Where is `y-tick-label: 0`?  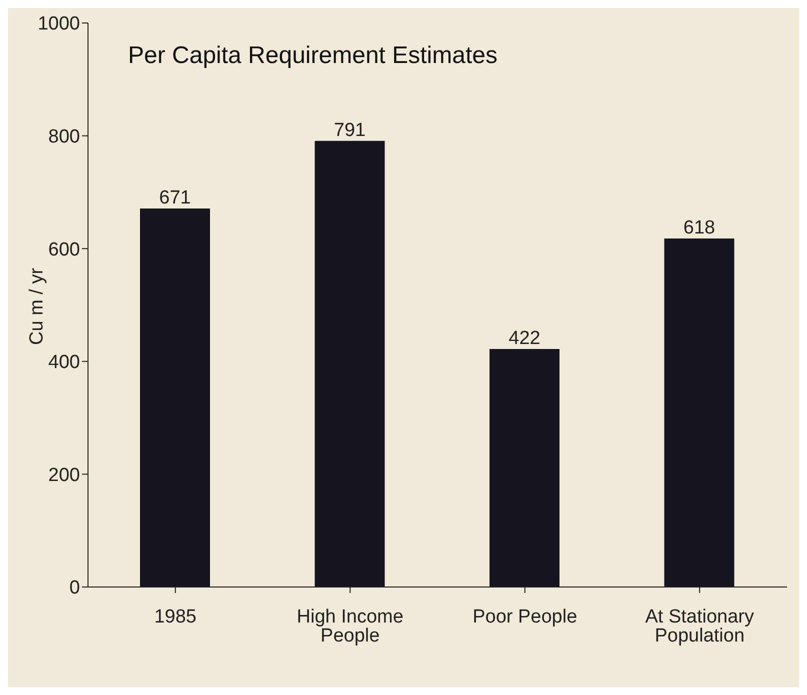 y-tick-label: 0 is located at coordinates (74, 588).